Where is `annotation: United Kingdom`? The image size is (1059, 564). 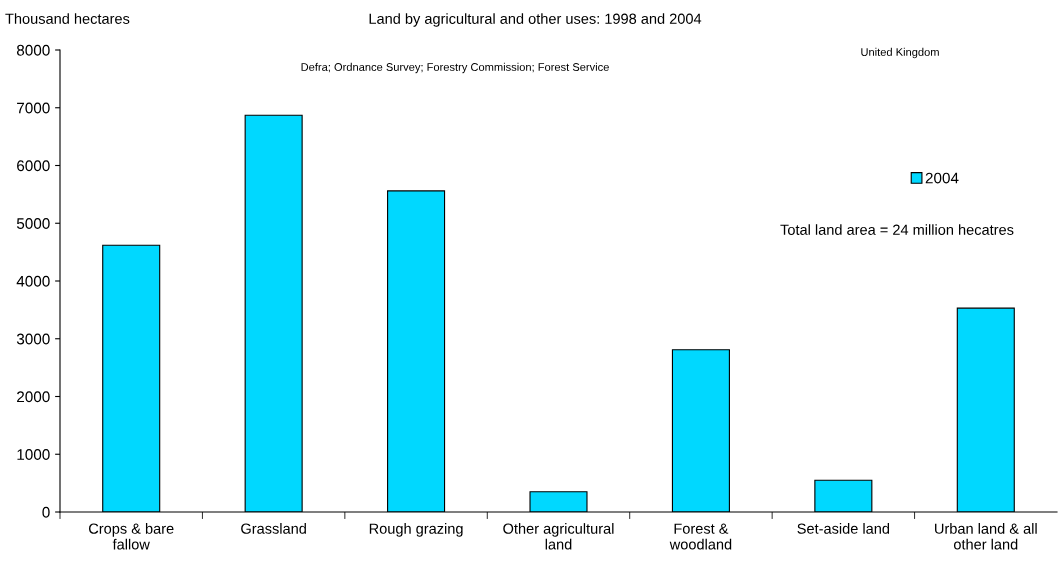
annotation: United Kingdom is located at coordinates (900, 53).